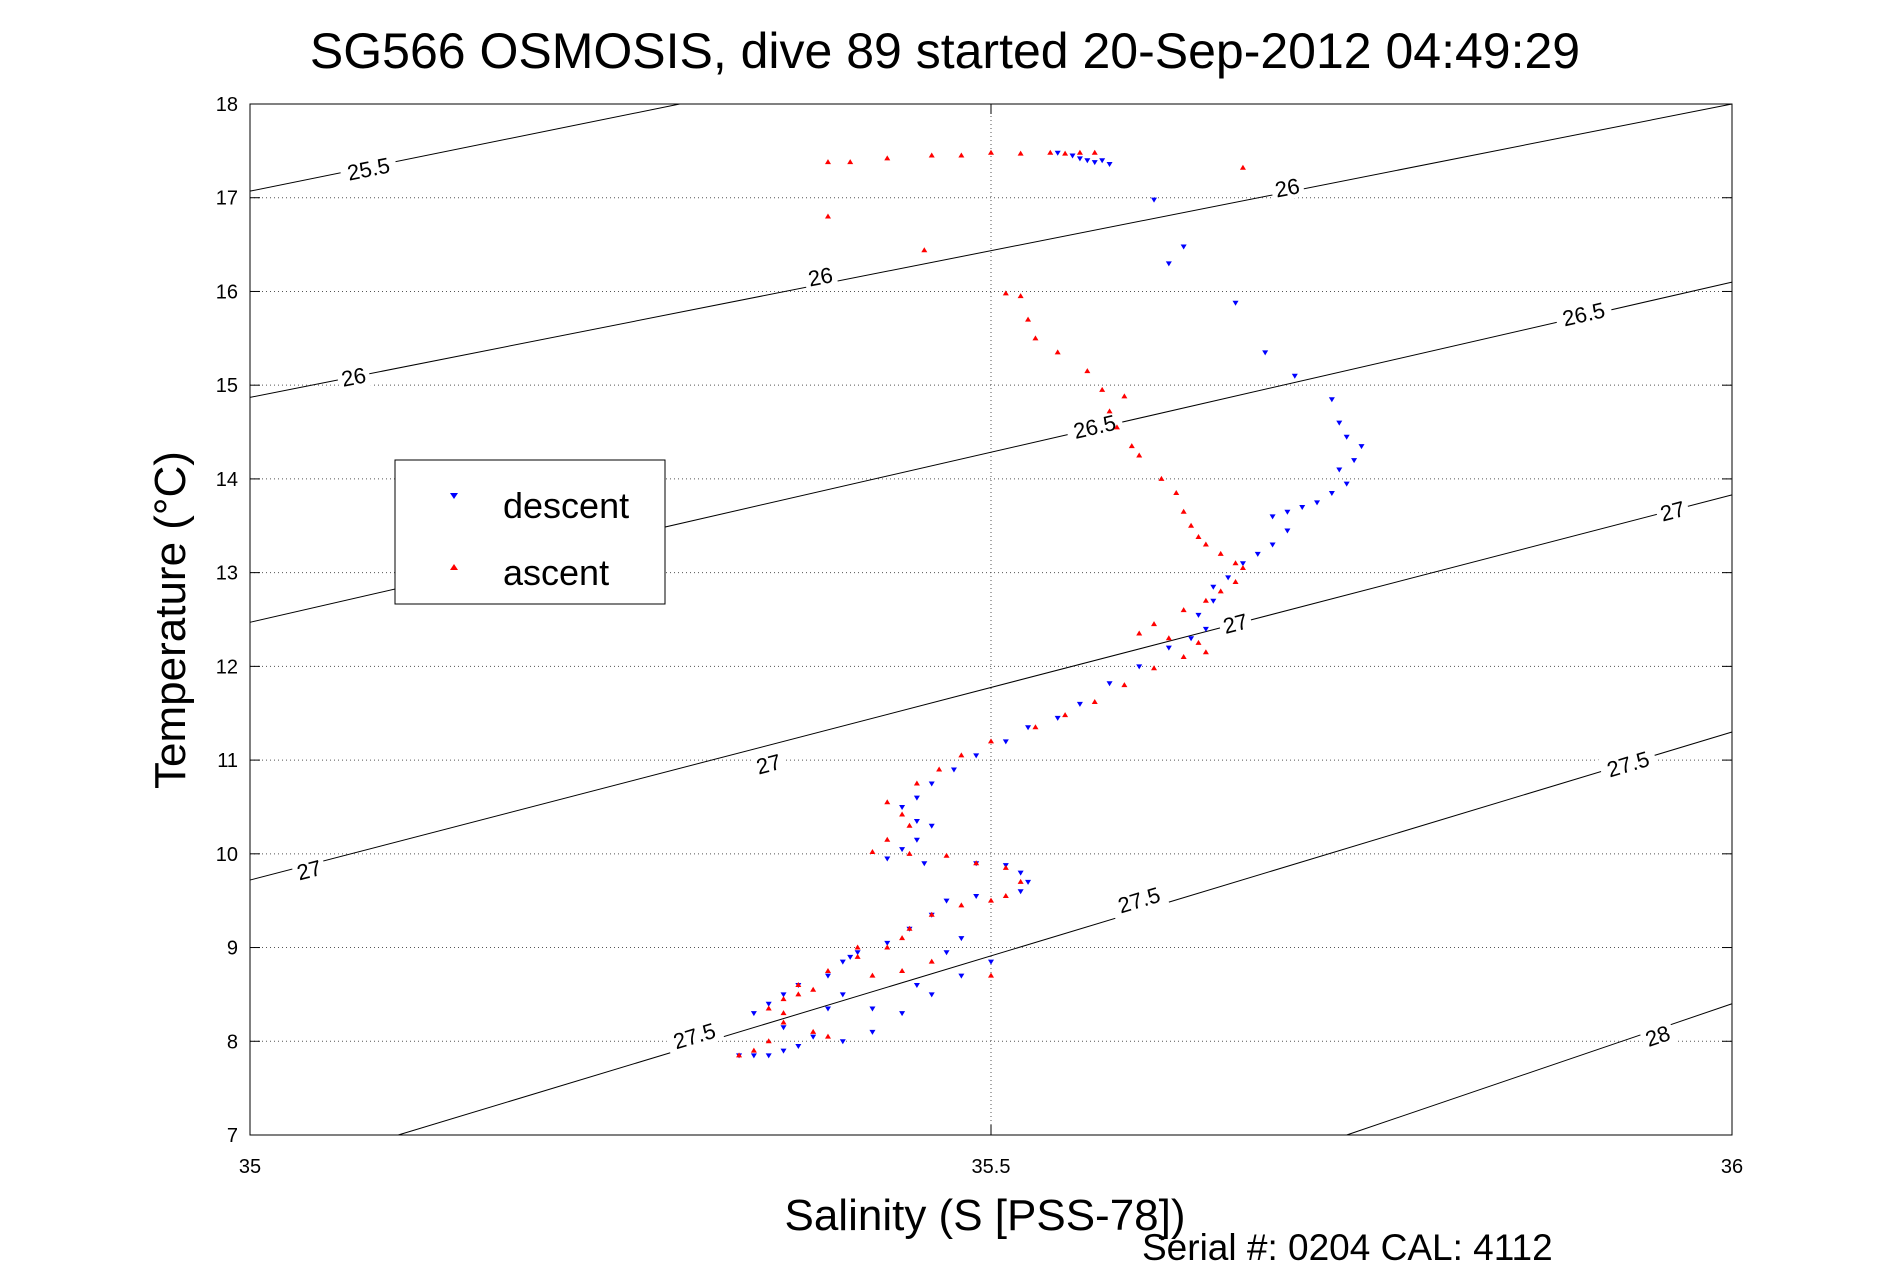  Describe the element at coordinates (1347, 1244) in the screenshot. I see `serial-cal-footer: Serial #: 0204 CAL: 4112` at that location.